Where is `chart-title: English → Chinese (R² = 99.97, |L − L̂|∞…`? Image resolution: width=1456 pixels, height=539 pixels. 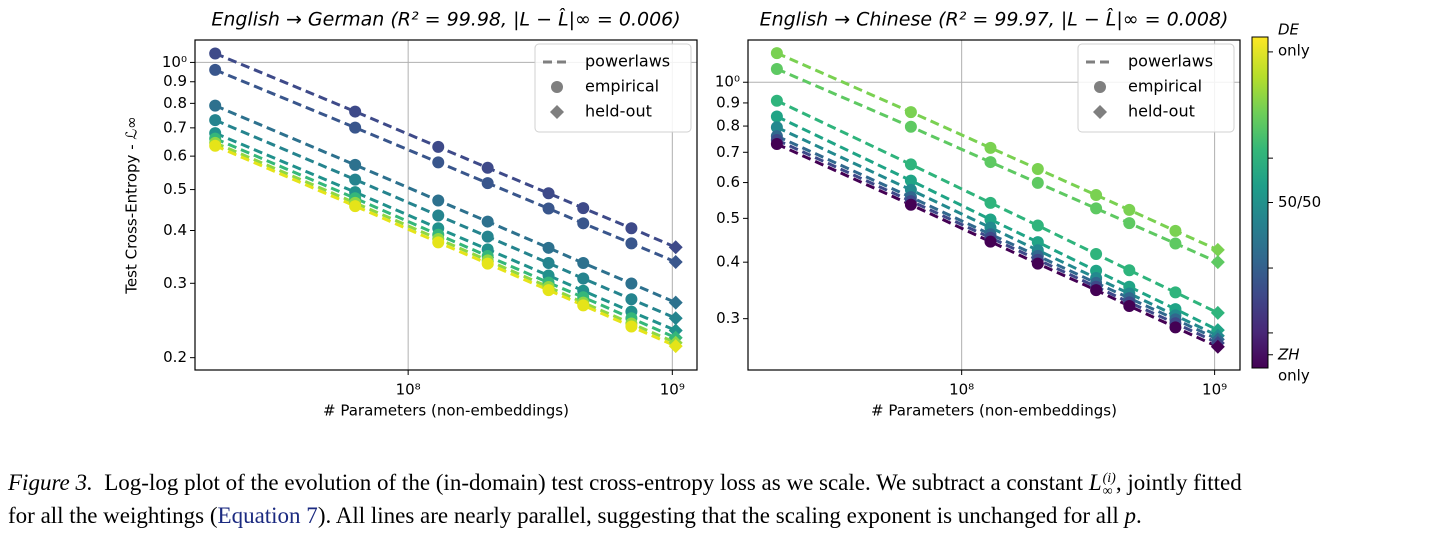 chart-title: English → Chinese (R² = 99.97, |L − L̂|∞… is located at coordinates (994, 19).